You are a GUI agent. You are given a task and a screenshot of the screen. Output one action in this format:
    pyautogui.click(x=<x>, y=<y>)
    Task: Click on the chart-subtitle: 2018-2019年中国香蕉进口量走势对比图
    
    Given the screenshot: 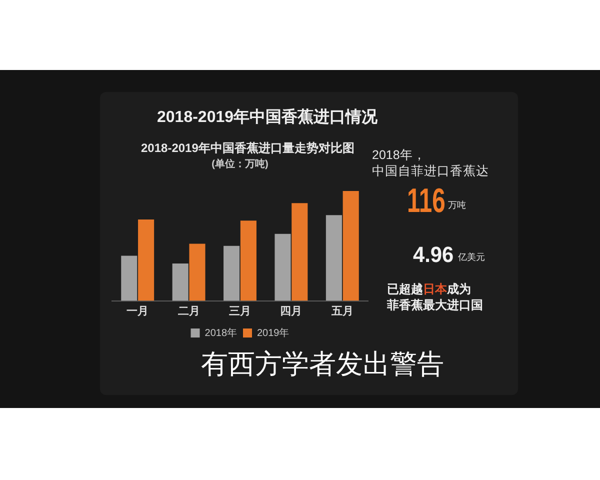 What is the action you would take?
    pyautogui.click(x=247, y=148)
    